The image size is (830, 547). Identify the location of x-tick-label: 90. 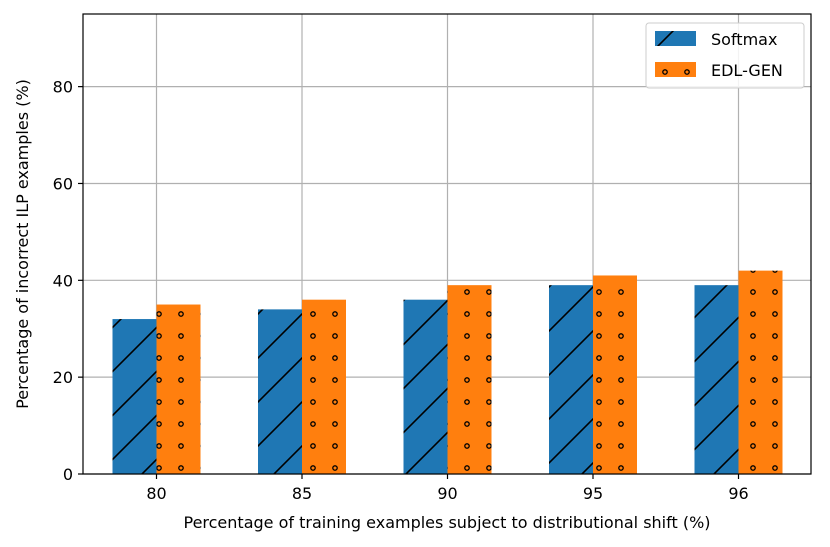
(447, 493).